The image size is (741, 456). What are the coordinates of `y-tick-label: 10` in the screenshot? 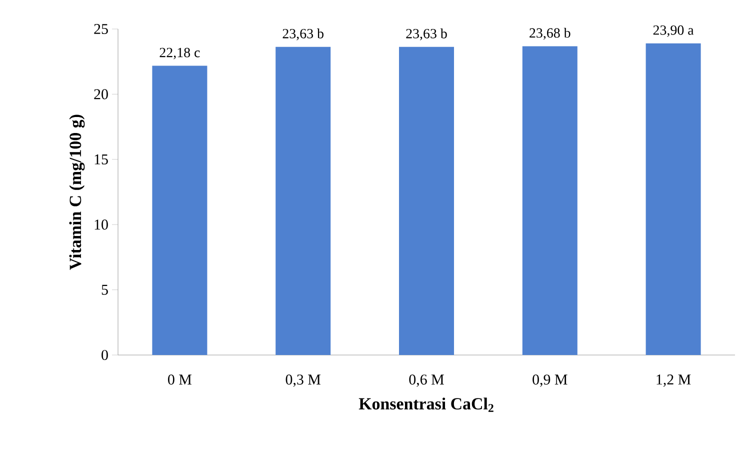 It's located at (101, 225).